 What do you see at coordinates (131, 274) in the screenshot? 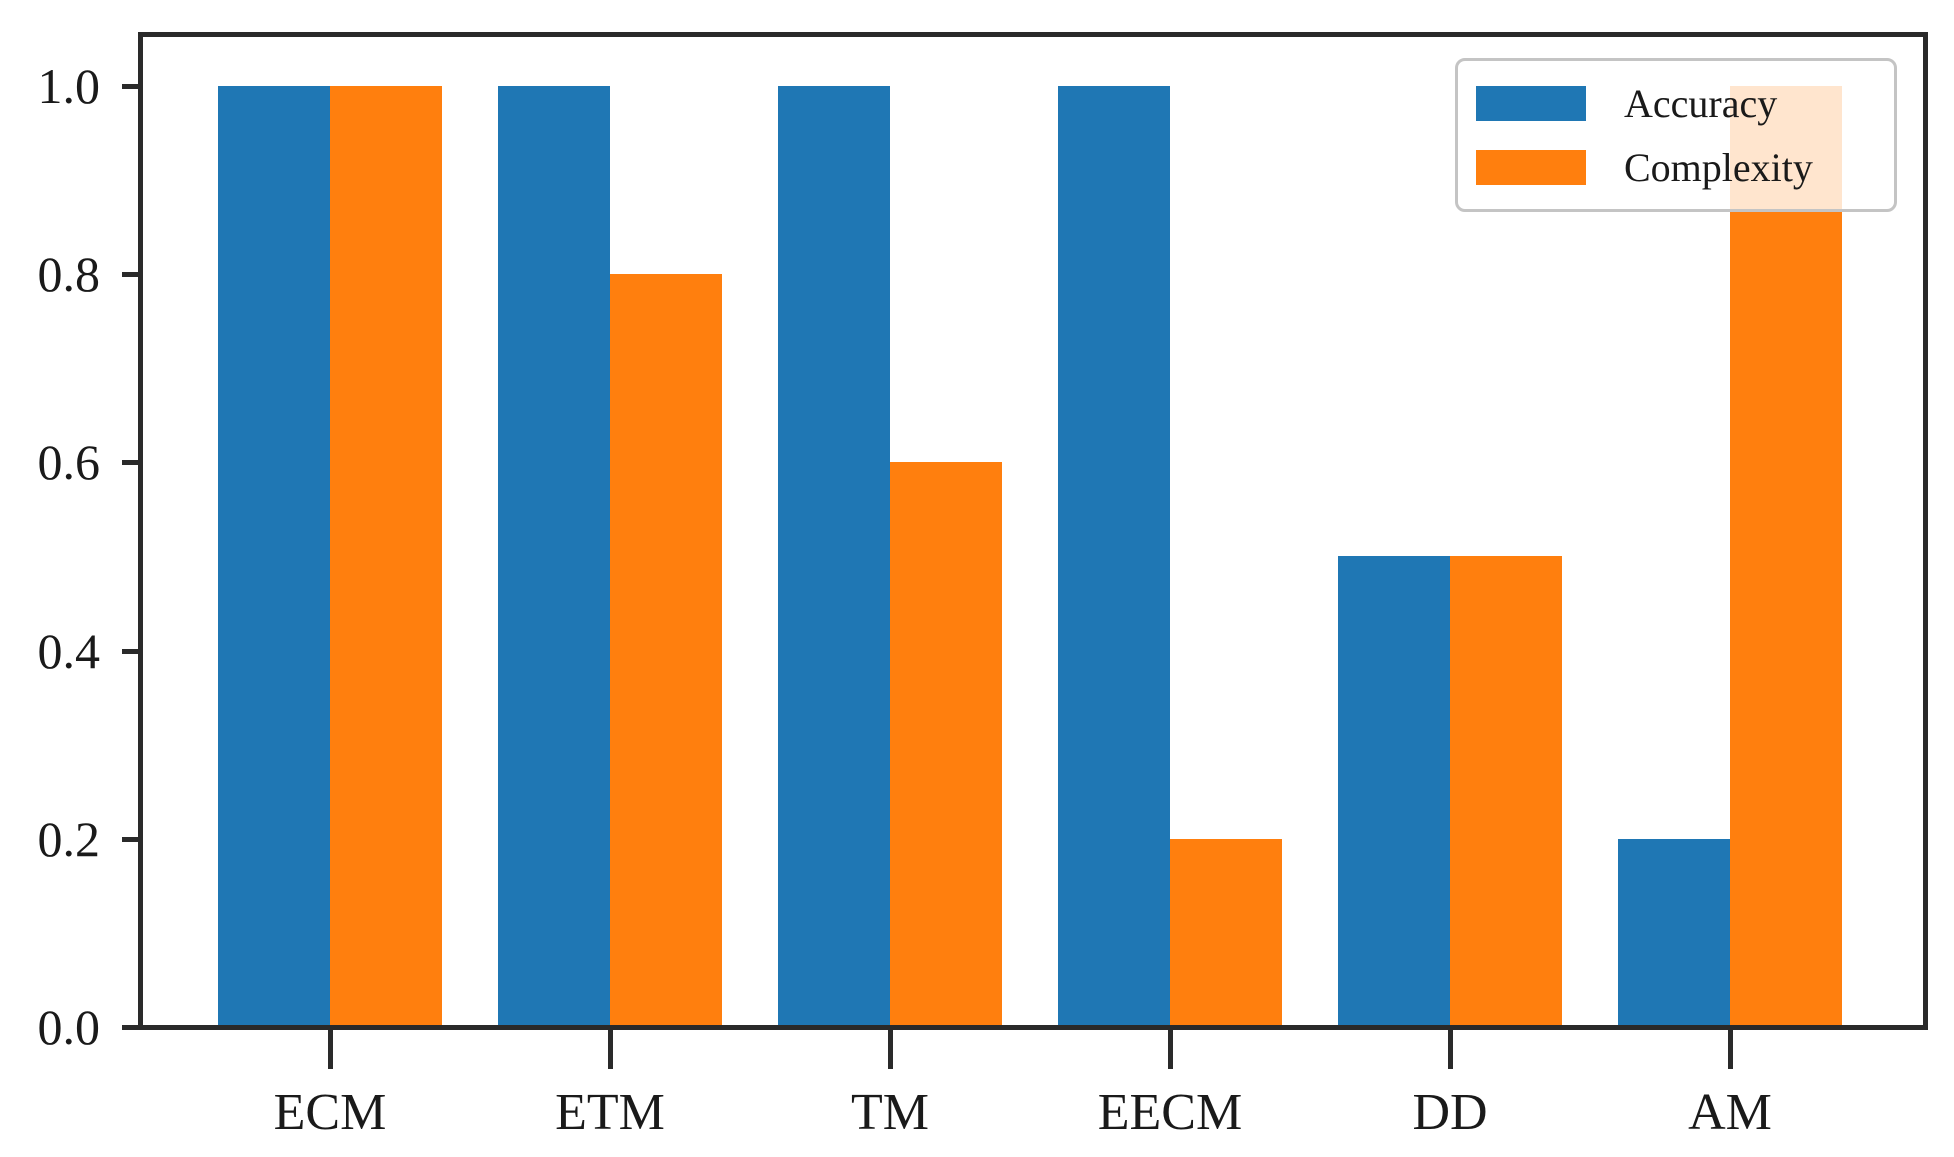
I see `y-tick-mark-0.8` at bounding box center [131, 274].